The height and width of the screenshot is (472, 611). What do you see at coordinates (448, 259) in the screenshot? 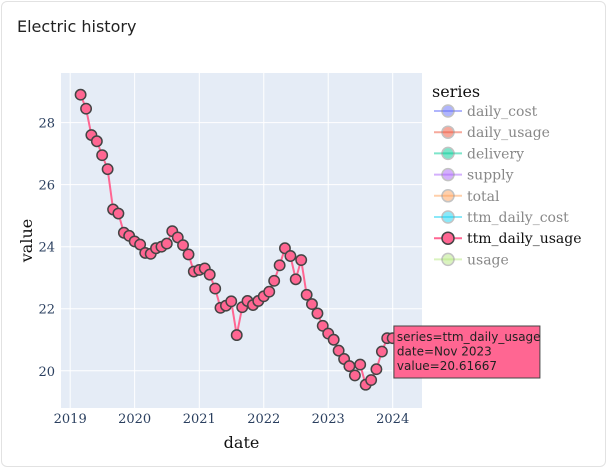
I see `legend-marker-usage` at bounding box center [448, 259].